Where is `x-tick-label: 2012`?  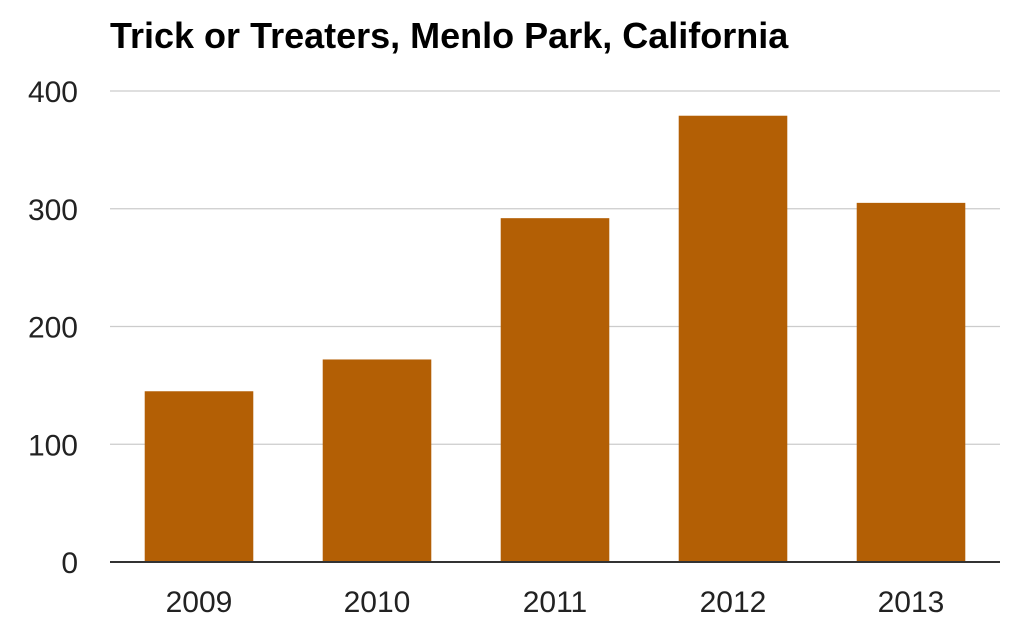
x-tick-label: 2012 is located at coordinates (733, 602).